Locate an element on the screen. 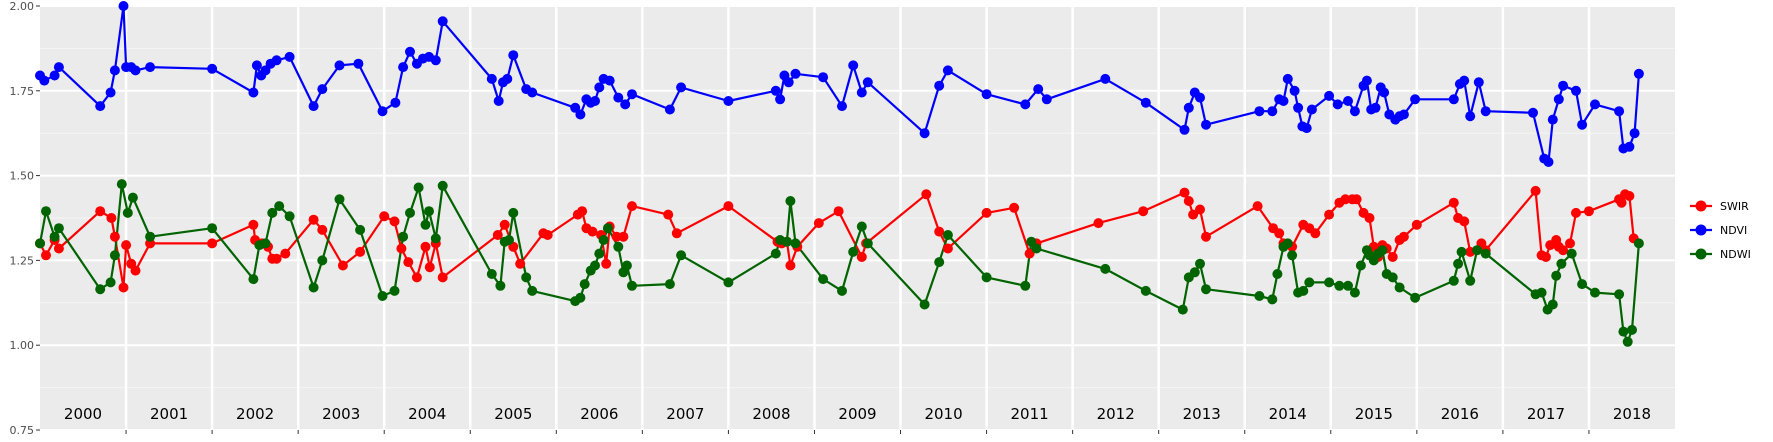 The height and width of the screenshot is (442, 1773). legend-label: SWIR is located at coordinates (1734, 206).